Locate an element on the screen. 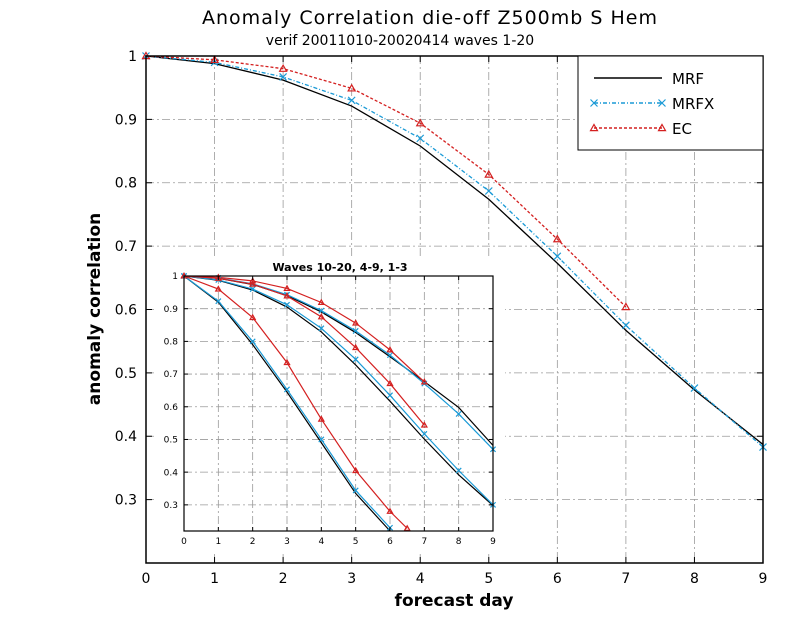  legend-label-mrfx: MRFX is located at coordinates (693, 104).